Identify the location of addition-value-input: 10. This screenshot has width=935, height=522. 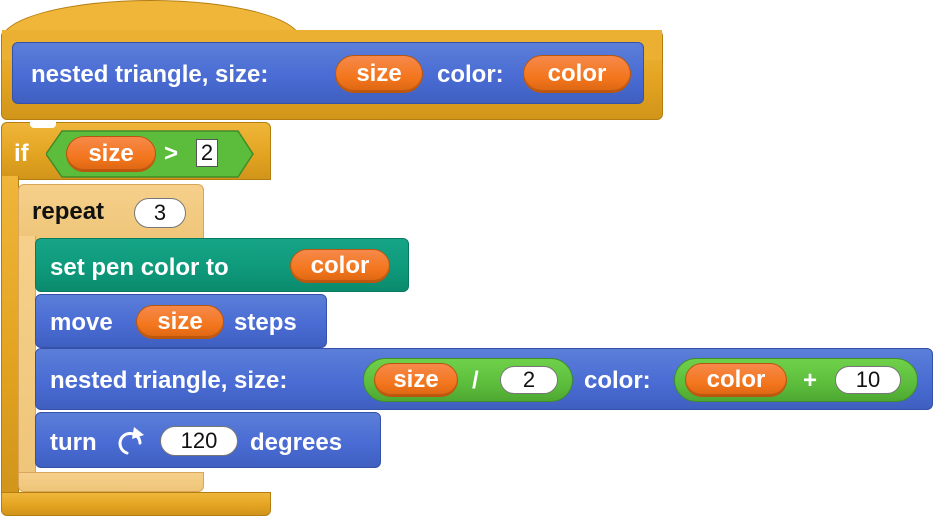
(868, 380).